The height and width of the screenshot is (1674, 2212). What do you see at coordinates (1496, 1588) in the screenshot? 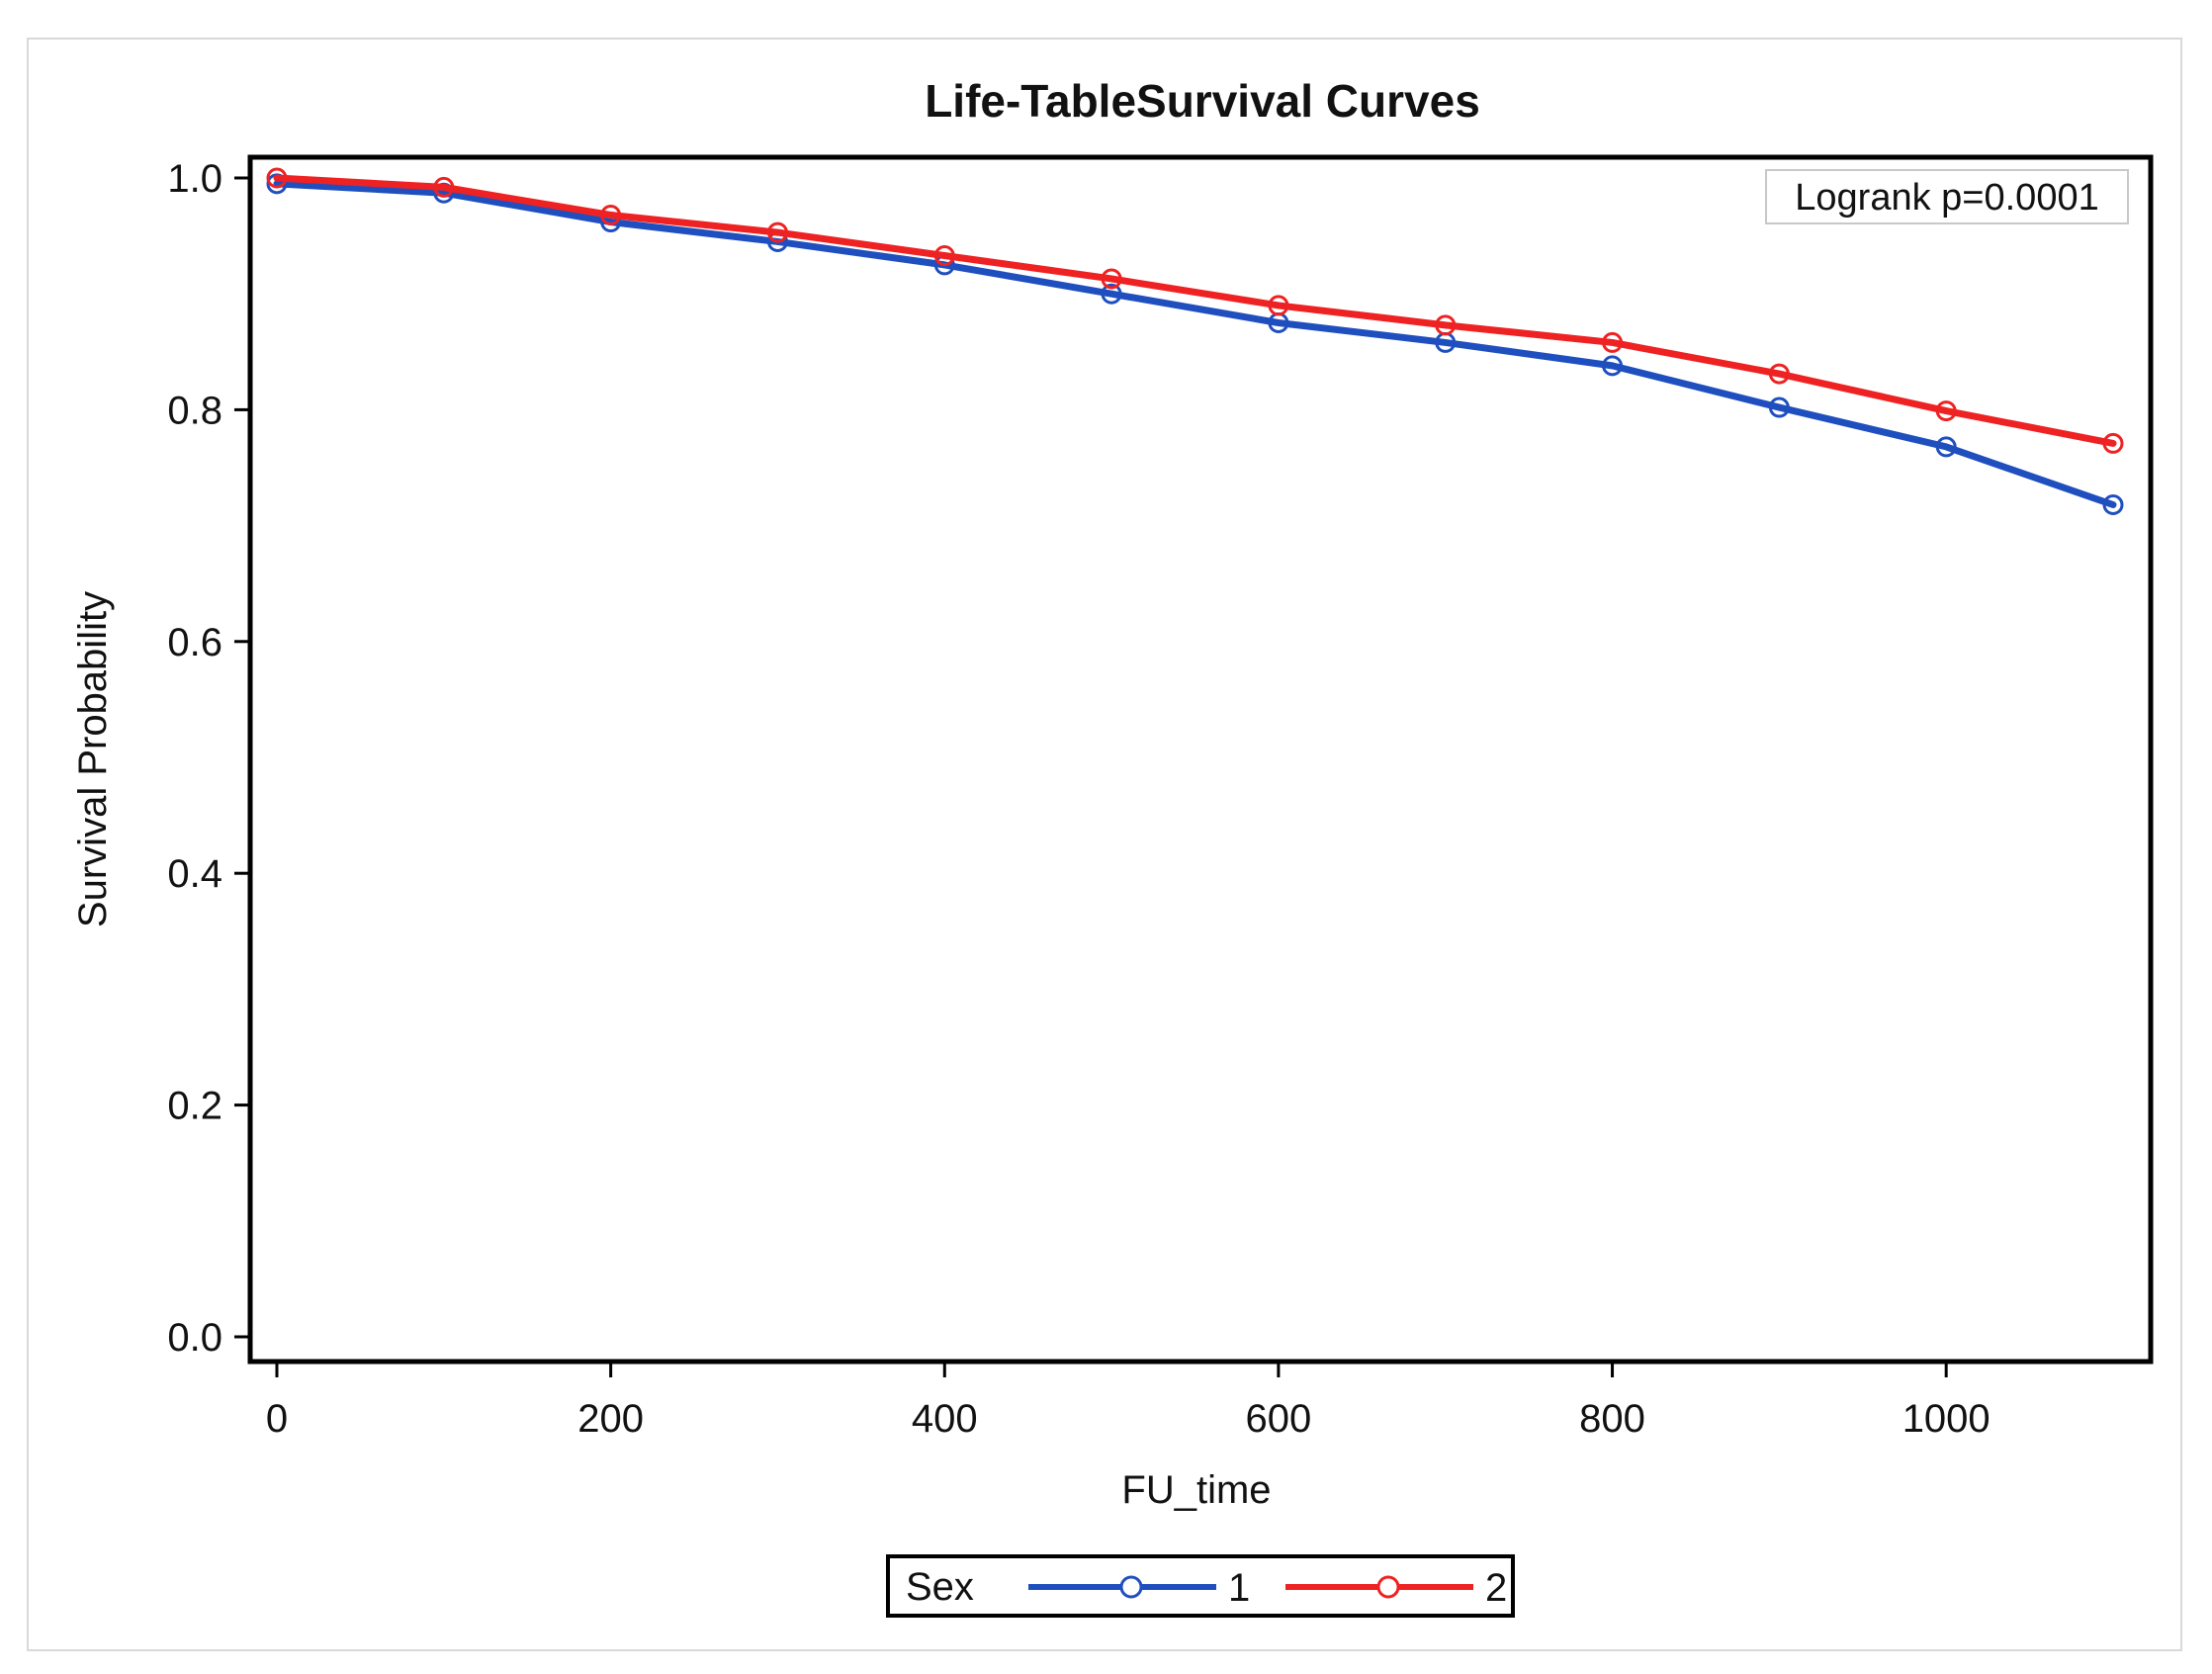
I see `legend-label: 2` at bounding box center [1496, 1588].